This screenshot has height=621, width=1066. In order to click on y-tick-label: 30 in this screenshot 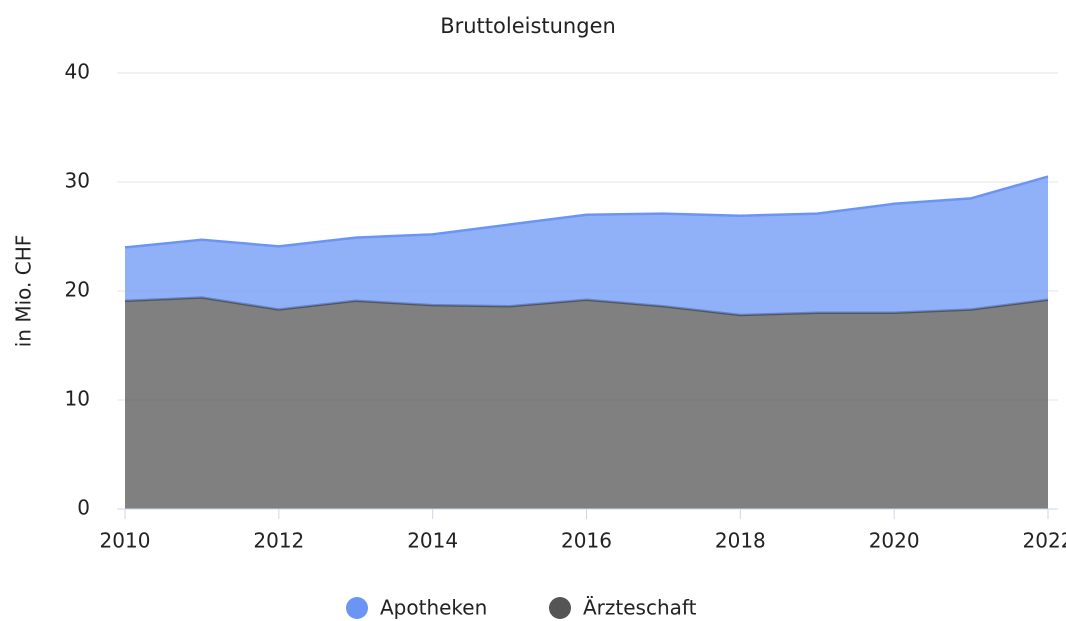, I will do `click(77, 181)`.